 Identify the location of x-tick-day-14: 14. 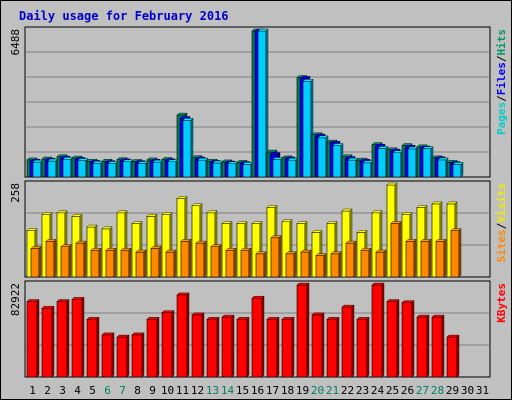
(228, 390).